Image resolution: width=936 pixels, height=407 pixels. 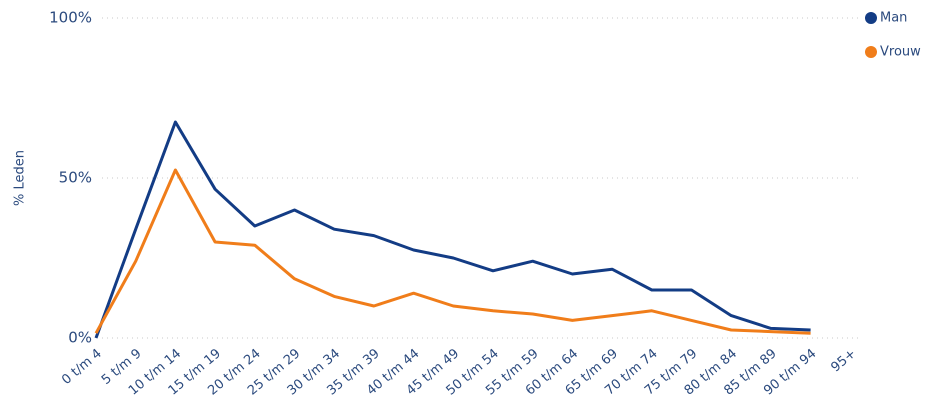 What do you see at coordinates (80, 338) in the screenshot?
I see `y-tick-label: 0%` at bounding box center [80, 338].